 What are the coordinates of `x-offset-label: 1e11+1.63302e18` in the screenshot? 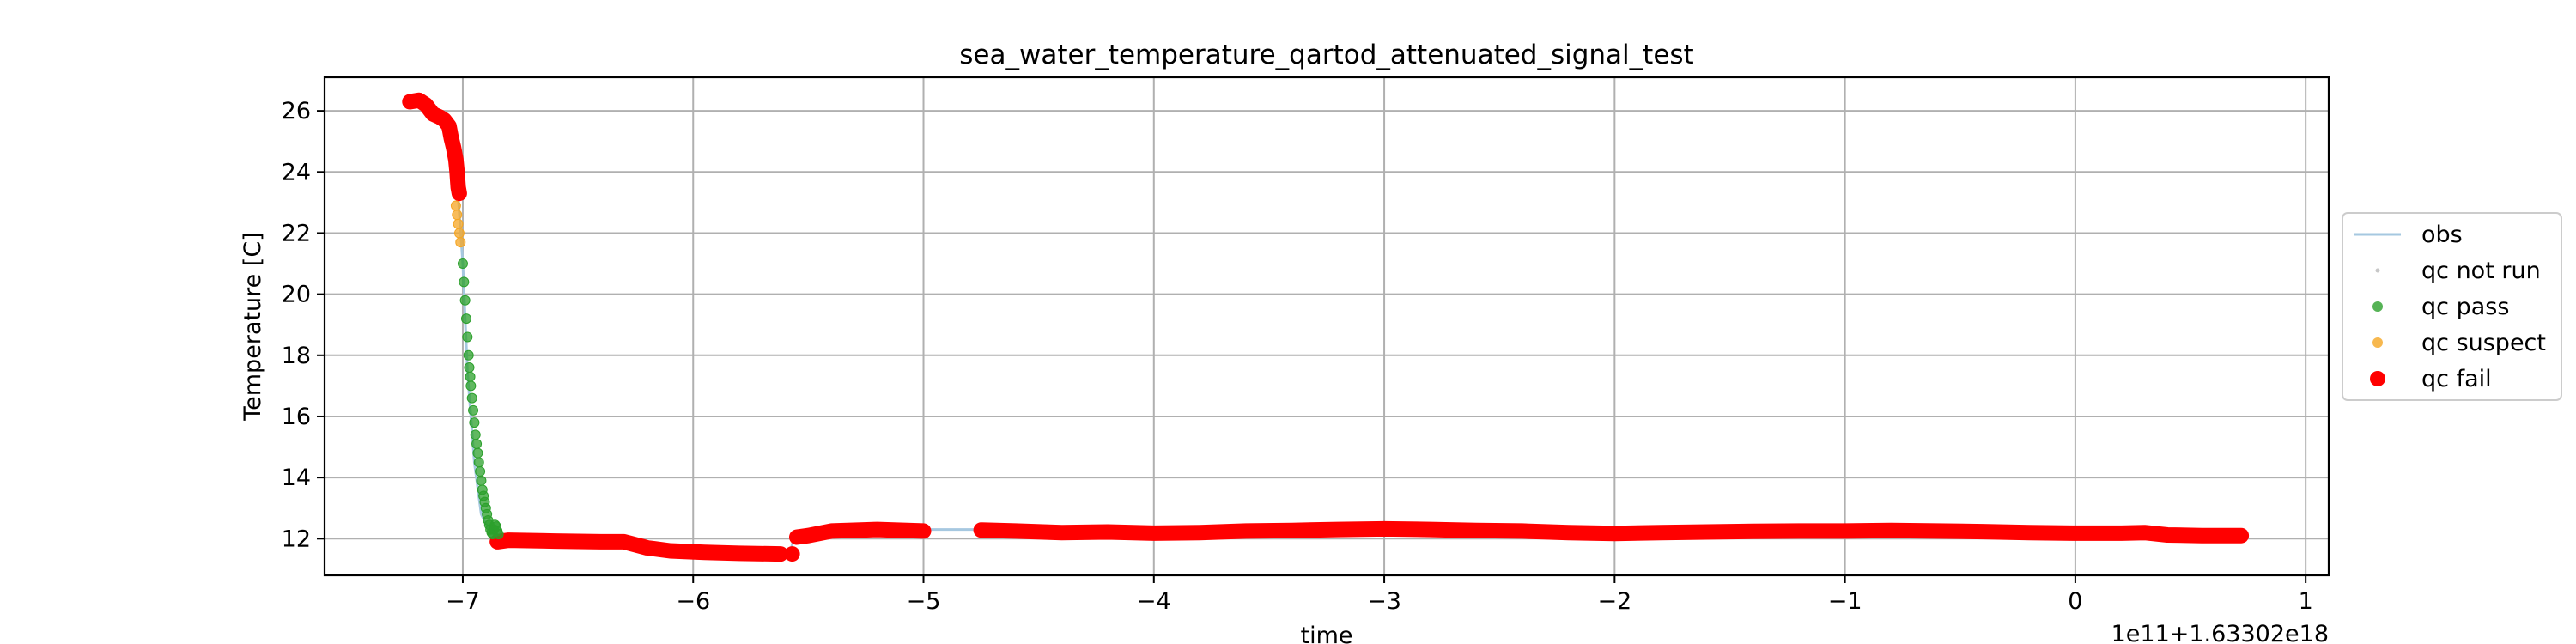 It's located at (2220, 632).